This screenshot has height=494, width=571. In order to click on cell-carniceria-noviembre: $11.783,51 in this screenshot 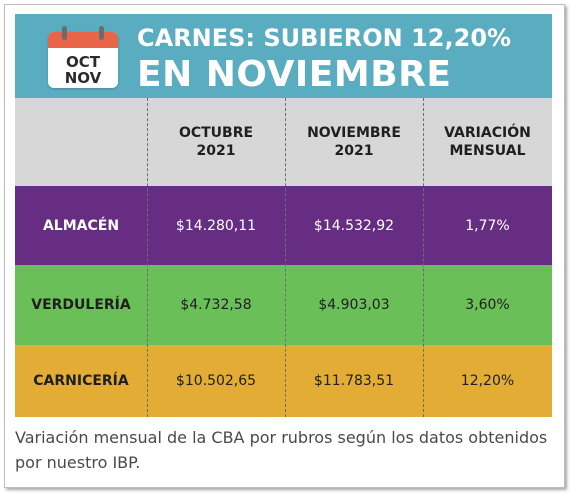, I will do `click(354, 381)`.